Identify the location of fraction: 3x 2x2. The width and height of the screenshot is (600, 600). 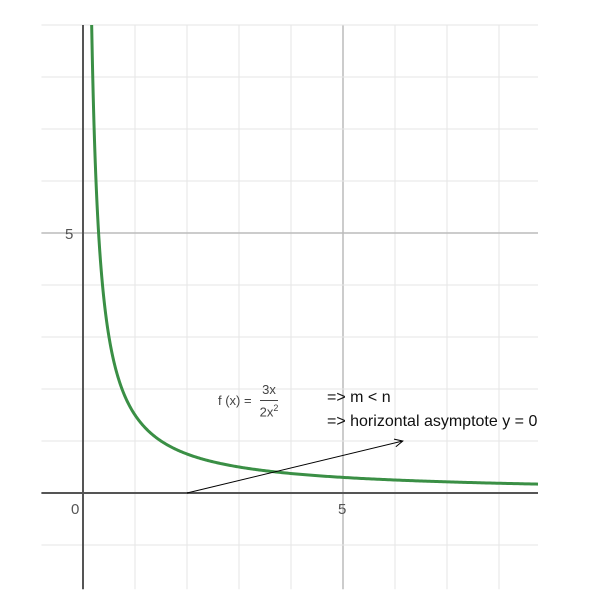
(269, 400).